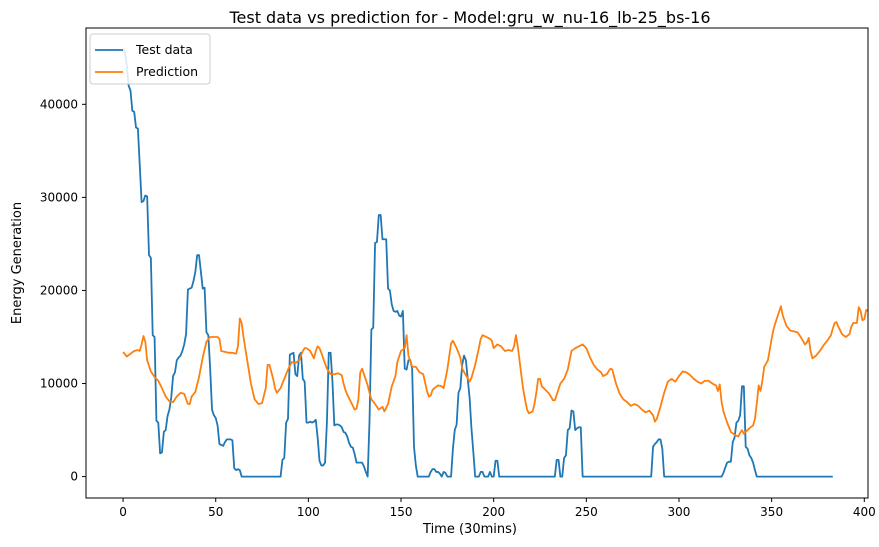 The image size is (879, 547). I want to click on legend: Test data Prediction, so click(150, 59).